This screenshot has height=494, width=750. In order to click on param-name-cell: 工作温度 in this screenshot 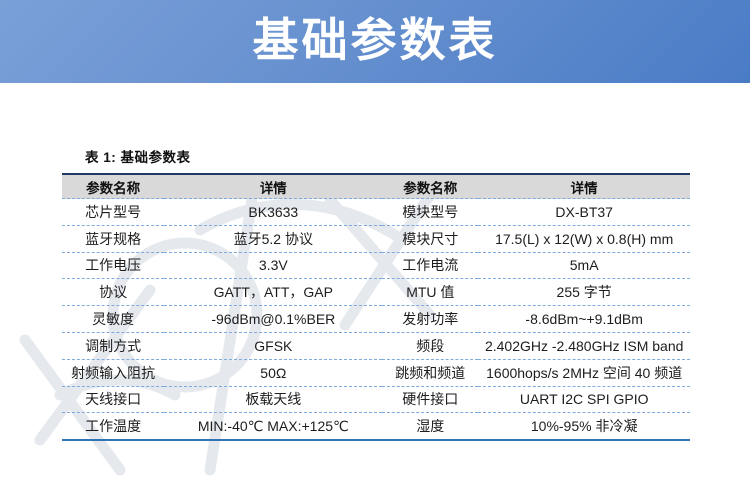, I will do `click(113, 426)`.